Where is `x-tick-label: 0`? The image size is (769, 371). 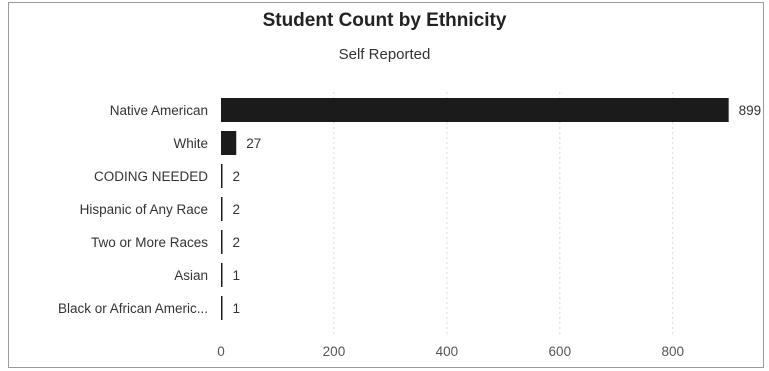
x-tick-label: 0 is located at coordinates (221, 351).